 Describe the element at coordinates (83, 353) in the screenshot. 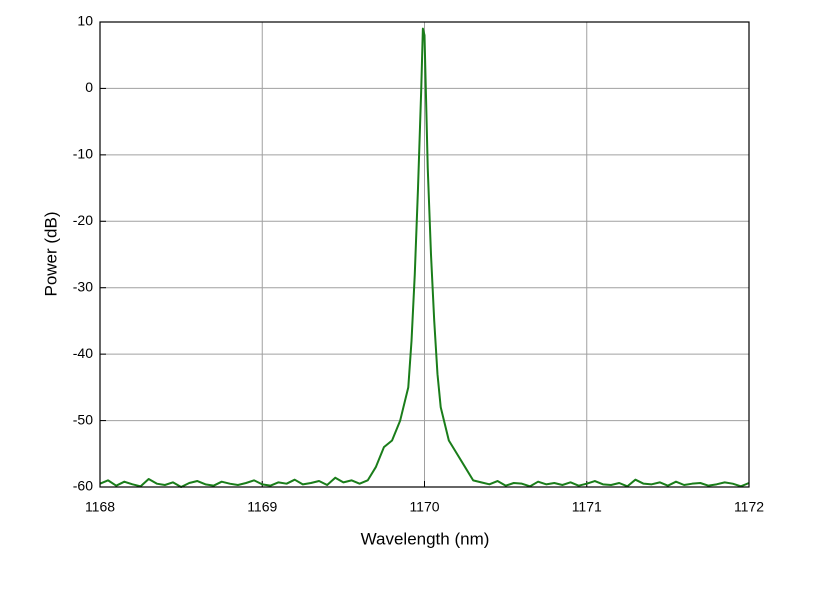

I see `y-tick-label: -40` at that location.